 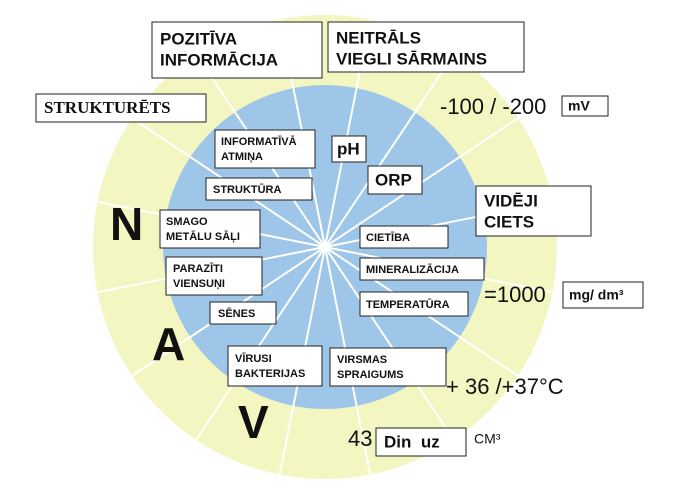 What do you see at coordinates (408, 305) in the screenshot?
I see `label: TEMPERATŪRA` at bounding box center [408, 305].